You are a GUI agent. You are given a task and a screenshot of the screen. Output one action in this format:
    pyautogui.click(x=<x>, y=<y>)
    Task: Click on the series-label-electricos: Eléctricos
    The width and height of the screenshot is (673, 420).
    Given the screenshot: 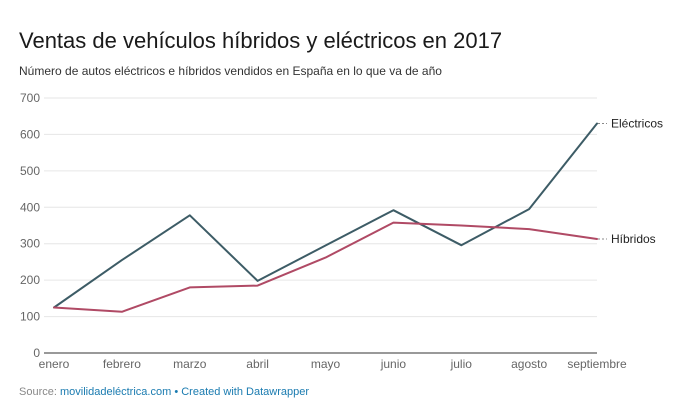 What is the action you would take?
    pyautogui.click(x=637, y=124)
    